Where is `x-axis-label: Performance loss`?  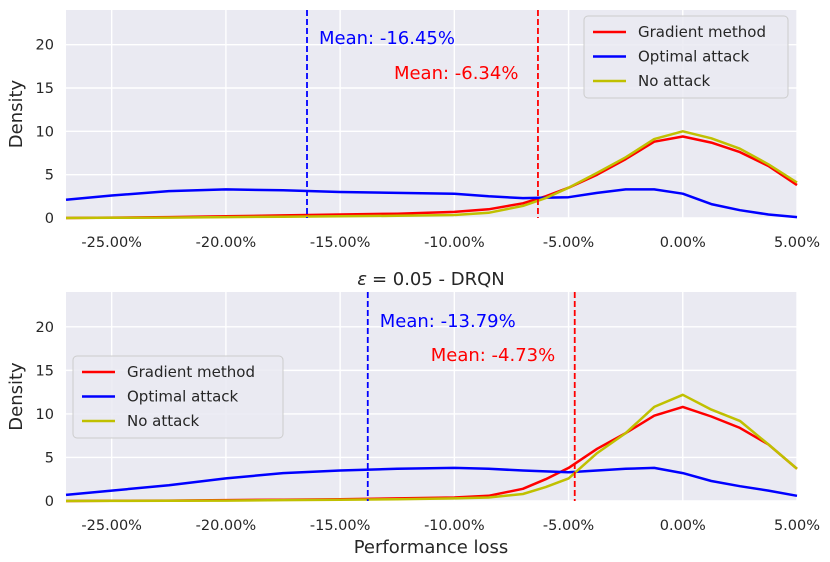
x-axis-label: Performance loss is located at coordinates (431, 547).